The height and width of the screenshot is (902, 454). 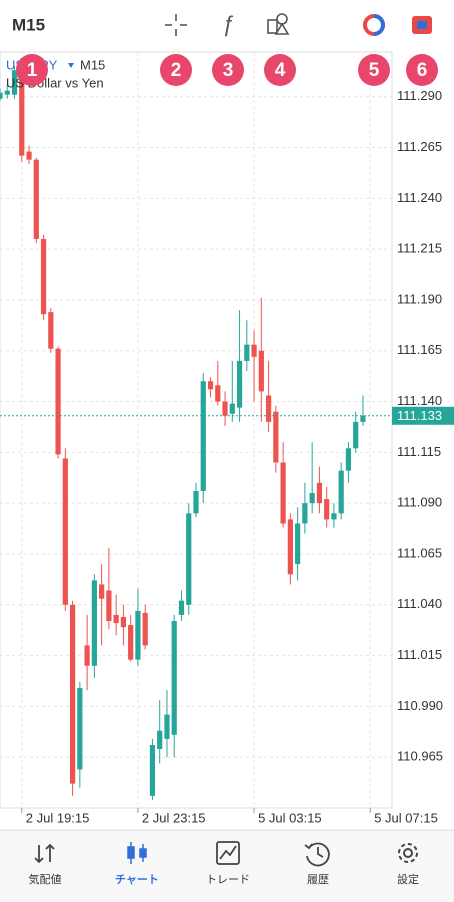 I want to click on y-tick-label: 110.990, so click(x=420, y=705).